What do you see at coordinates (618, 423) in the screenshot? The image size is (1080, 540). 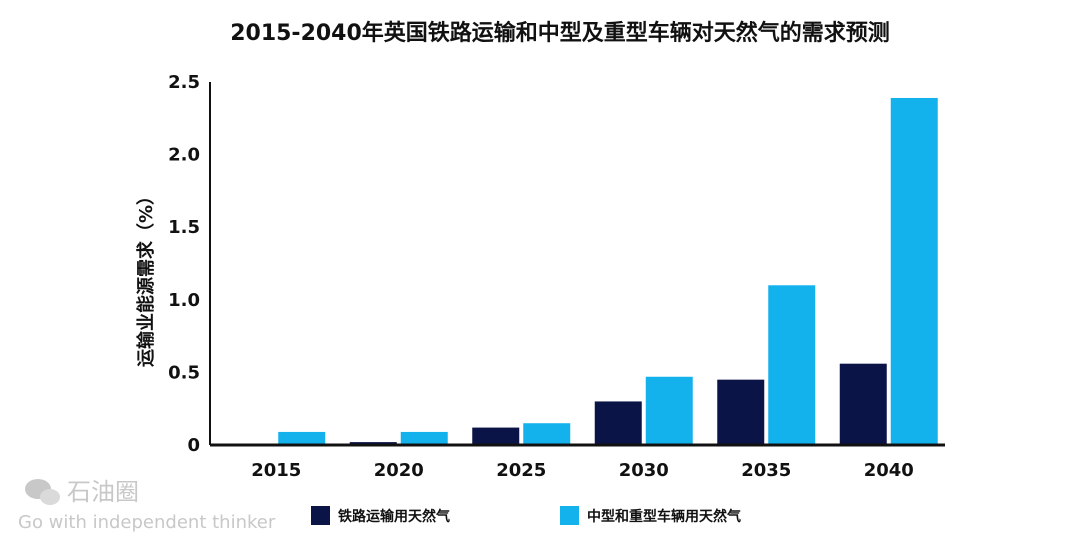 I see `bar-rail-2030` at bounding box center [618, 423].